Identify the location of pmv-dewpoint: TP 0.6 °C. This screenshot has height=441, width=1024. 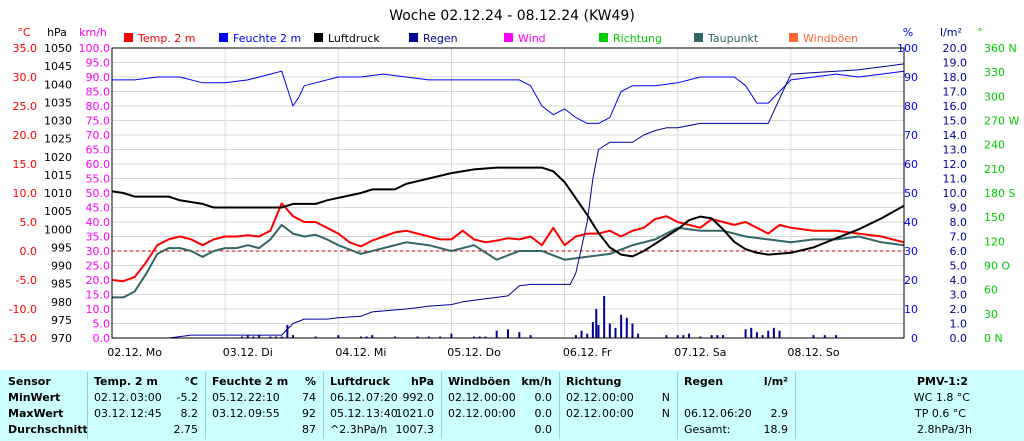
(940, 413).